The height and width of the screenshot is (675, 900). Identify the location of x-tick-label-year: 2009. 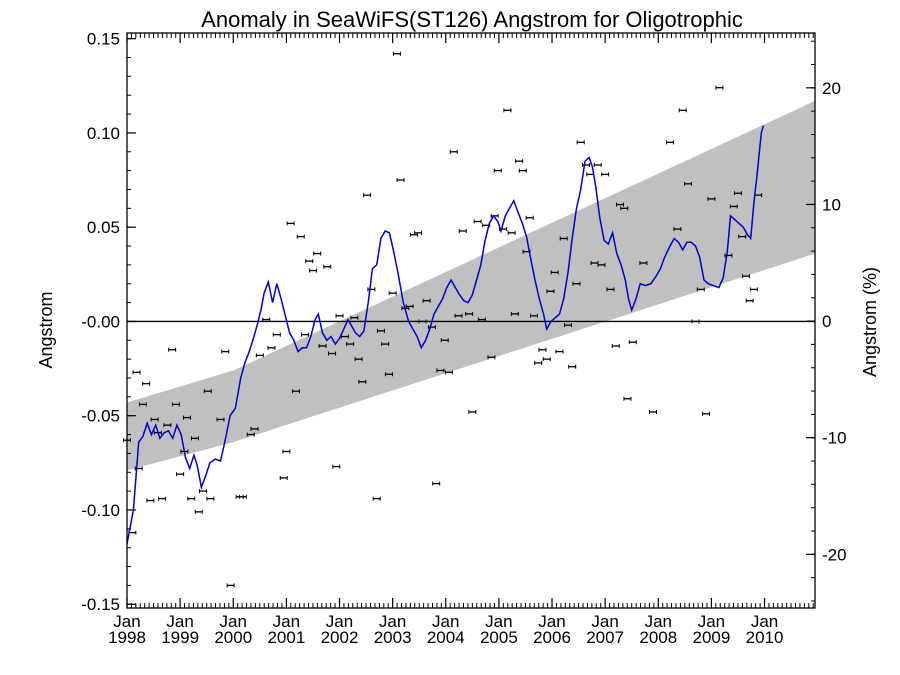
(711, 637).